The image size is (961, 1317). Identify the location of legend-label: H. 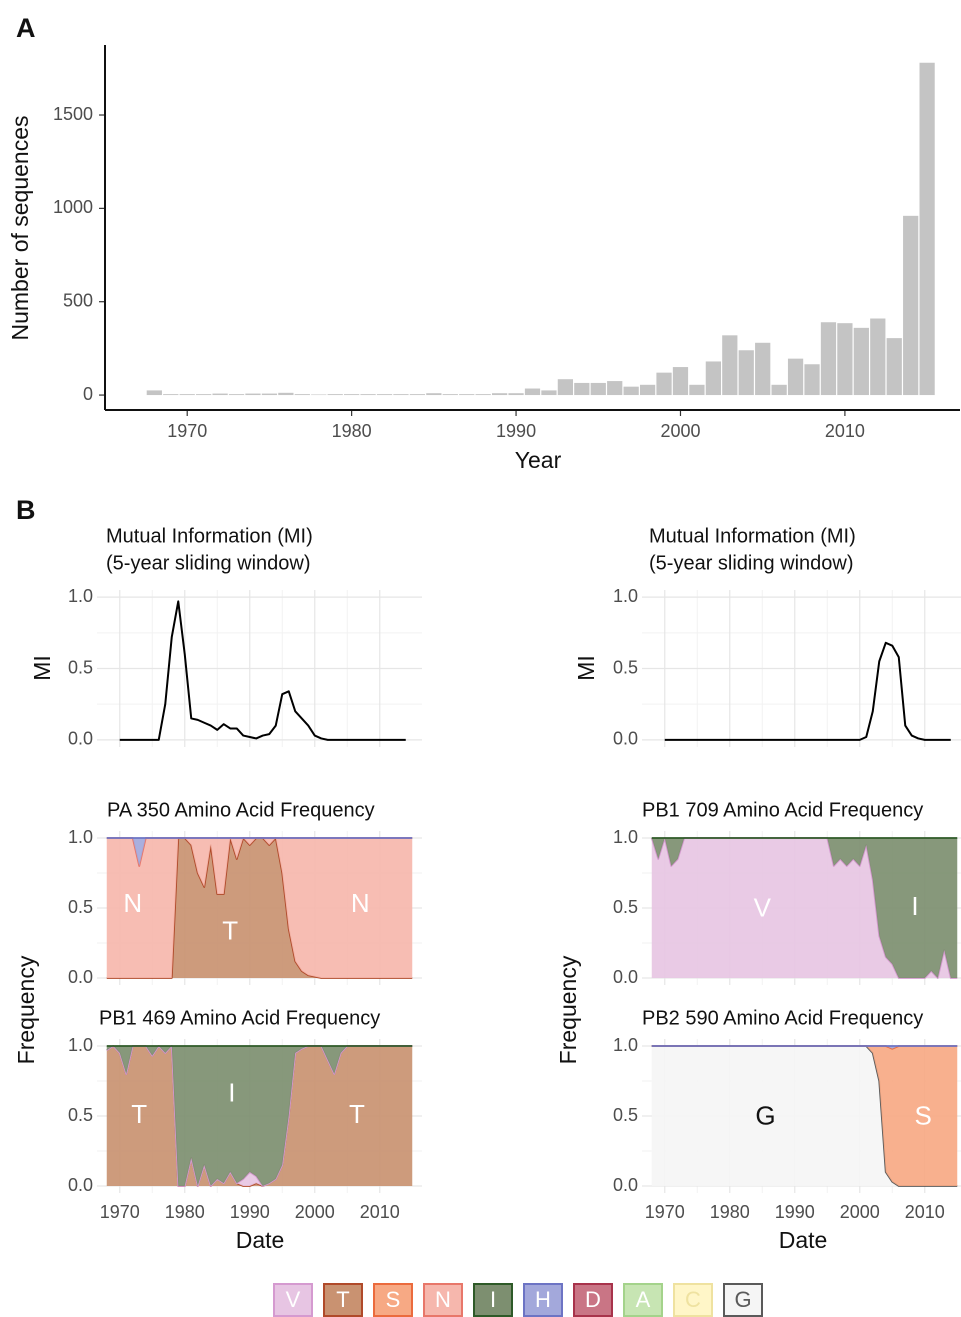
(543, 1299).